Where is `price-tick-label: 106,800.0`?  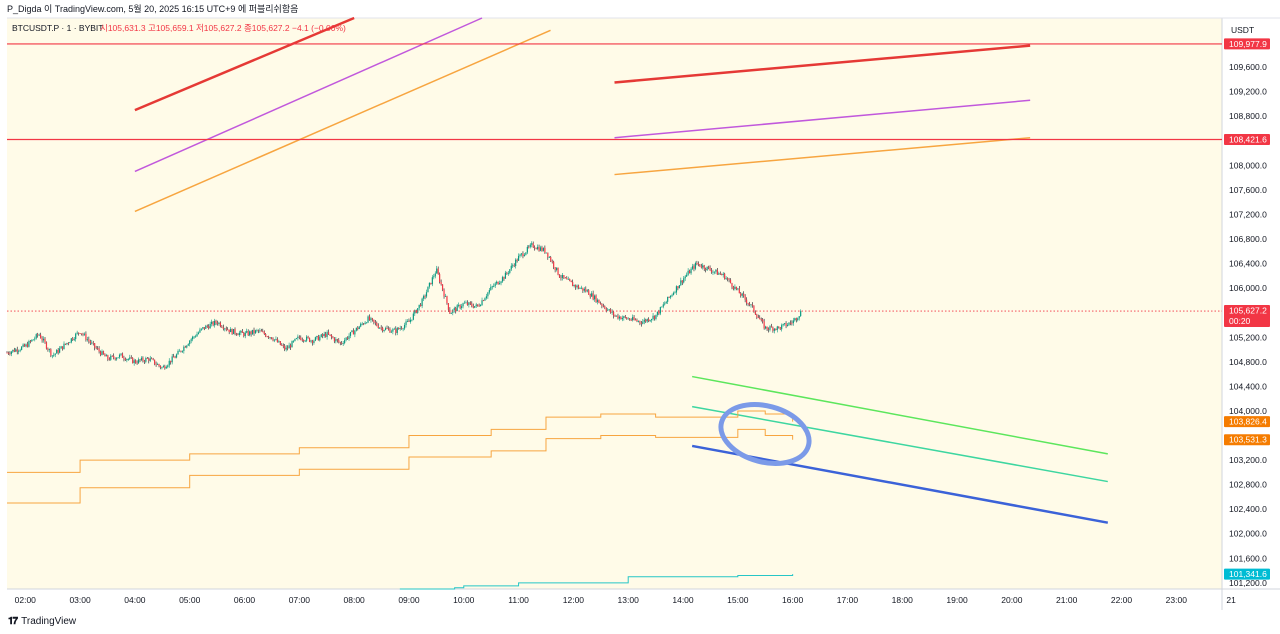 price-tick-label: 106,800.0 is located at coordinates (1248, 239).